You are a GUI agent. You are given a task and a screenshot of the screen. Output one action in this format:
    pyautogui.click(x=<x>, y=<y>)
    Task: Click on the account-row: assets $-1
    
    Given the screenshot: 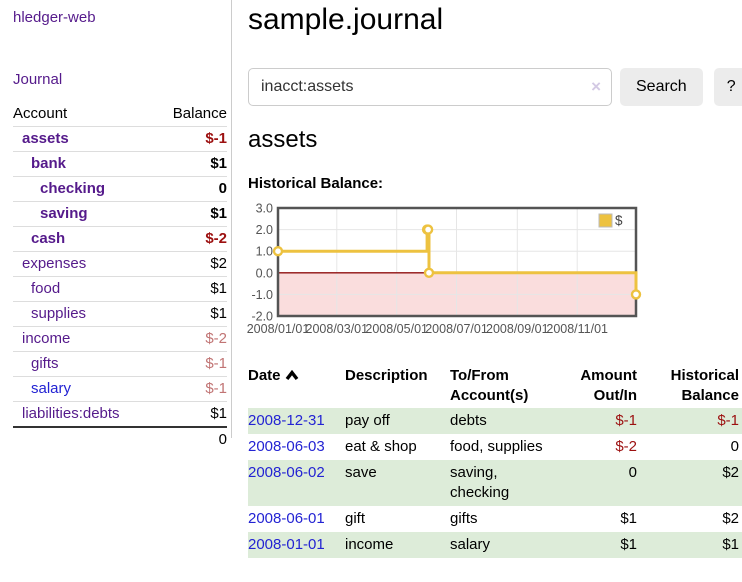 What is the action you would take?
    pyautogui.click(x=120, y=139)
    